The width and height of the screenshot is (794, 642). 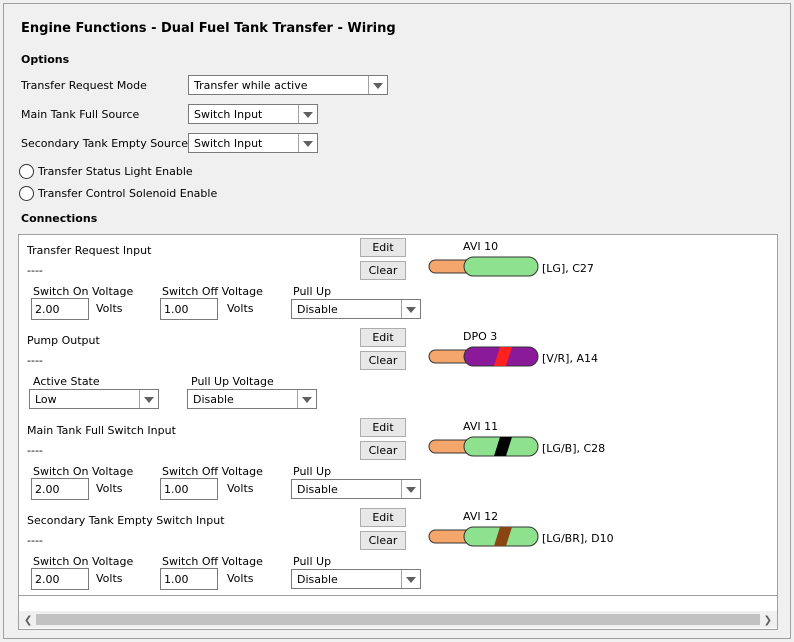 I want to click on connection-name: Main Tank Full Switch Input, so click(x=101, y=430).